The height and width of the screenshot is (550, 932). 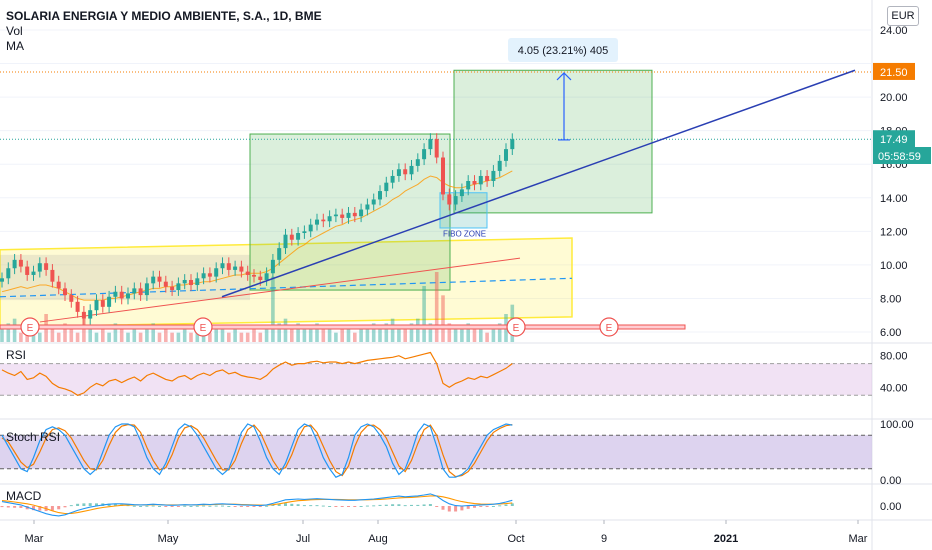 What do you see at coordinates (436, 452) in the screenshot?
I see `stoch-band` at bounding box center [436, 452].